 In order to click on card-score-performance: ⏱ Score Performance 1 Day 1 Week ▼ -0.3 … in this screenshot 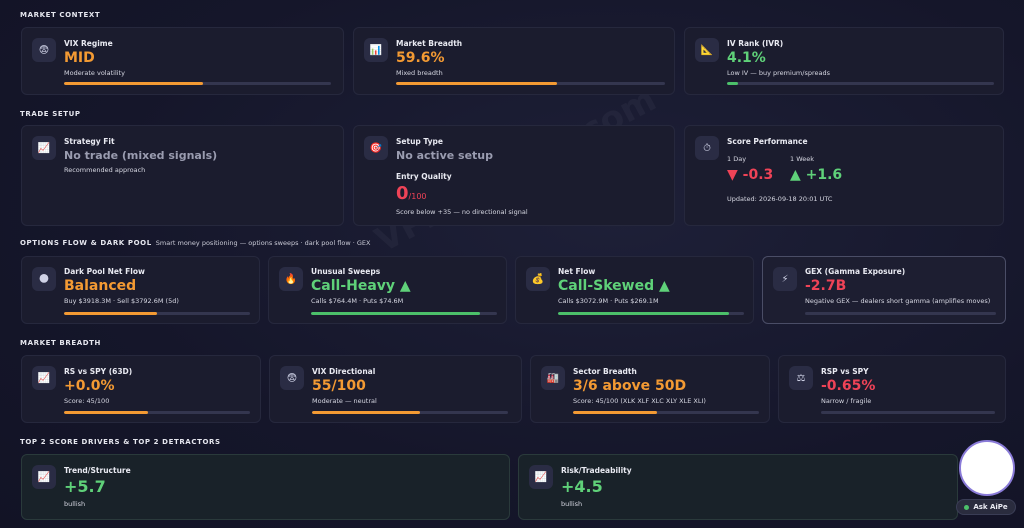, I will do `click(844, 175)`.